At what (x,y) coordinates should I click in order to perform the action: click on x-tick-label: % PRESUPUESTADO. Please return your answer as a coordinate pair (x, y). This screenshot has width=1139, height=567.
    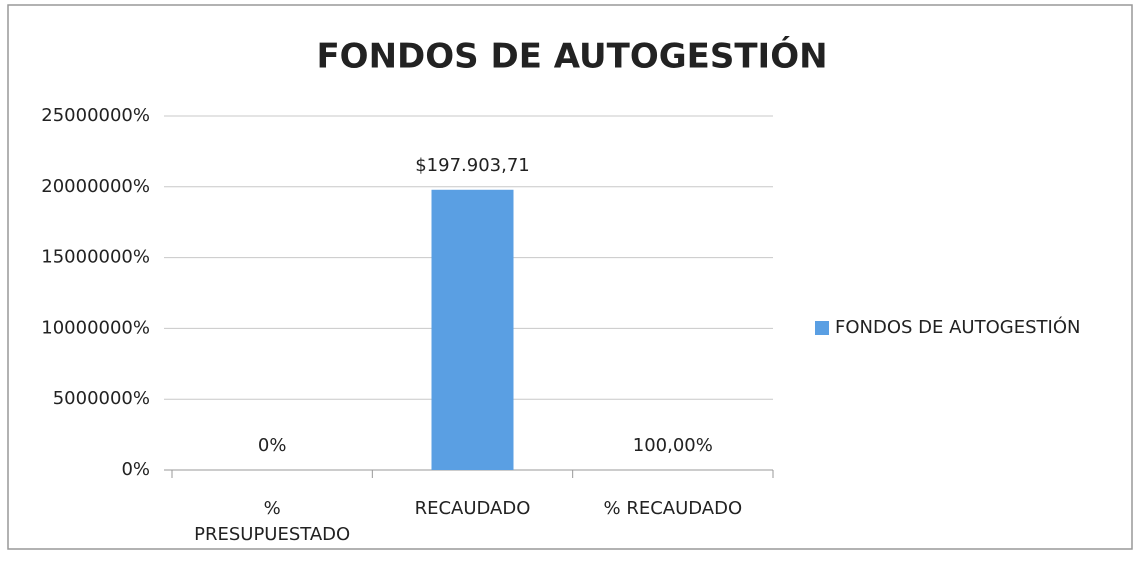
    Looking at the image, I should click on (272, 521).